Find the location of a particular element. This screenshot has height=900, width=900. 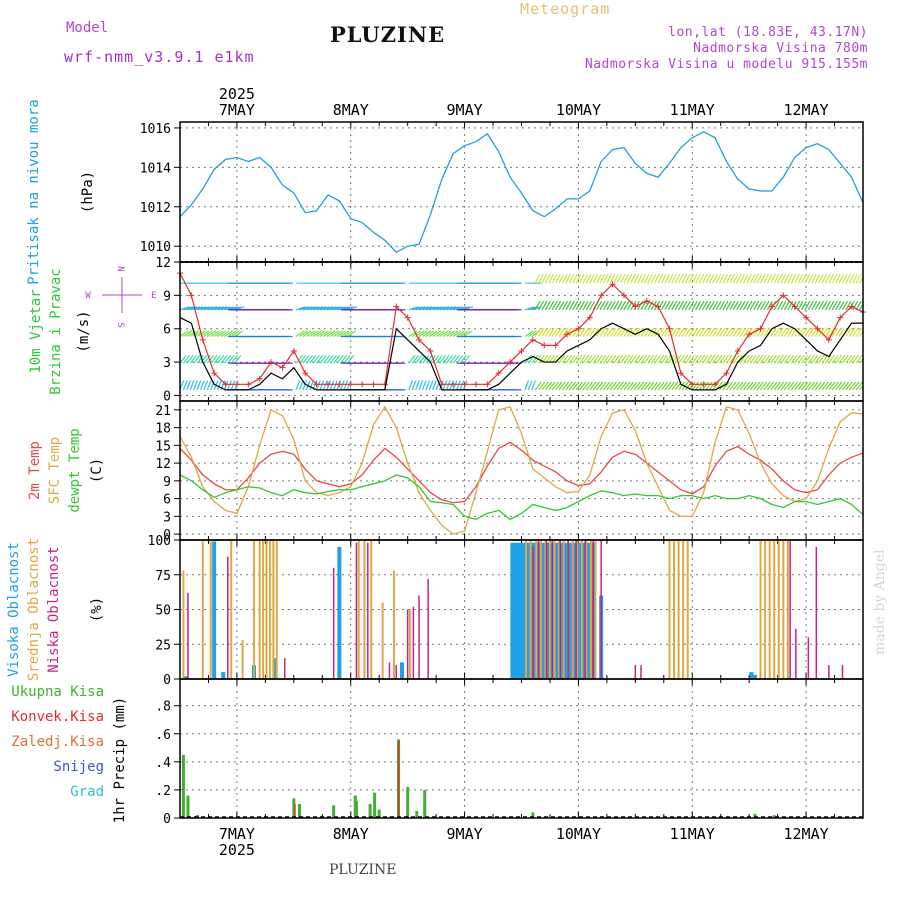

cloud-high-bar is located at coordinates (556, 610).